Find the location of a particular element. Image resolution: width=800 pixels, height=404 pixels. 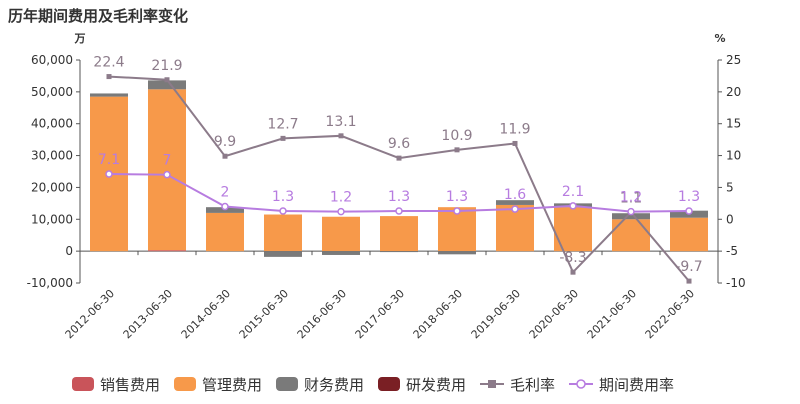

y-left-tick-label: 50,000 is located at coordinates (52, 92).